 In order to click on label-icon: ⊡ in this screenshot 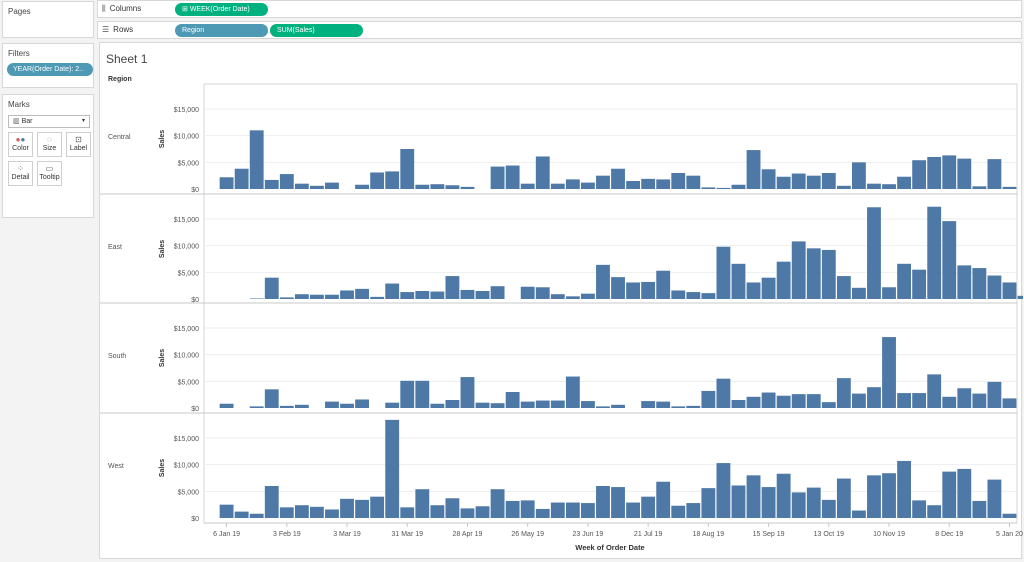, I will do `click(78, 139)`.